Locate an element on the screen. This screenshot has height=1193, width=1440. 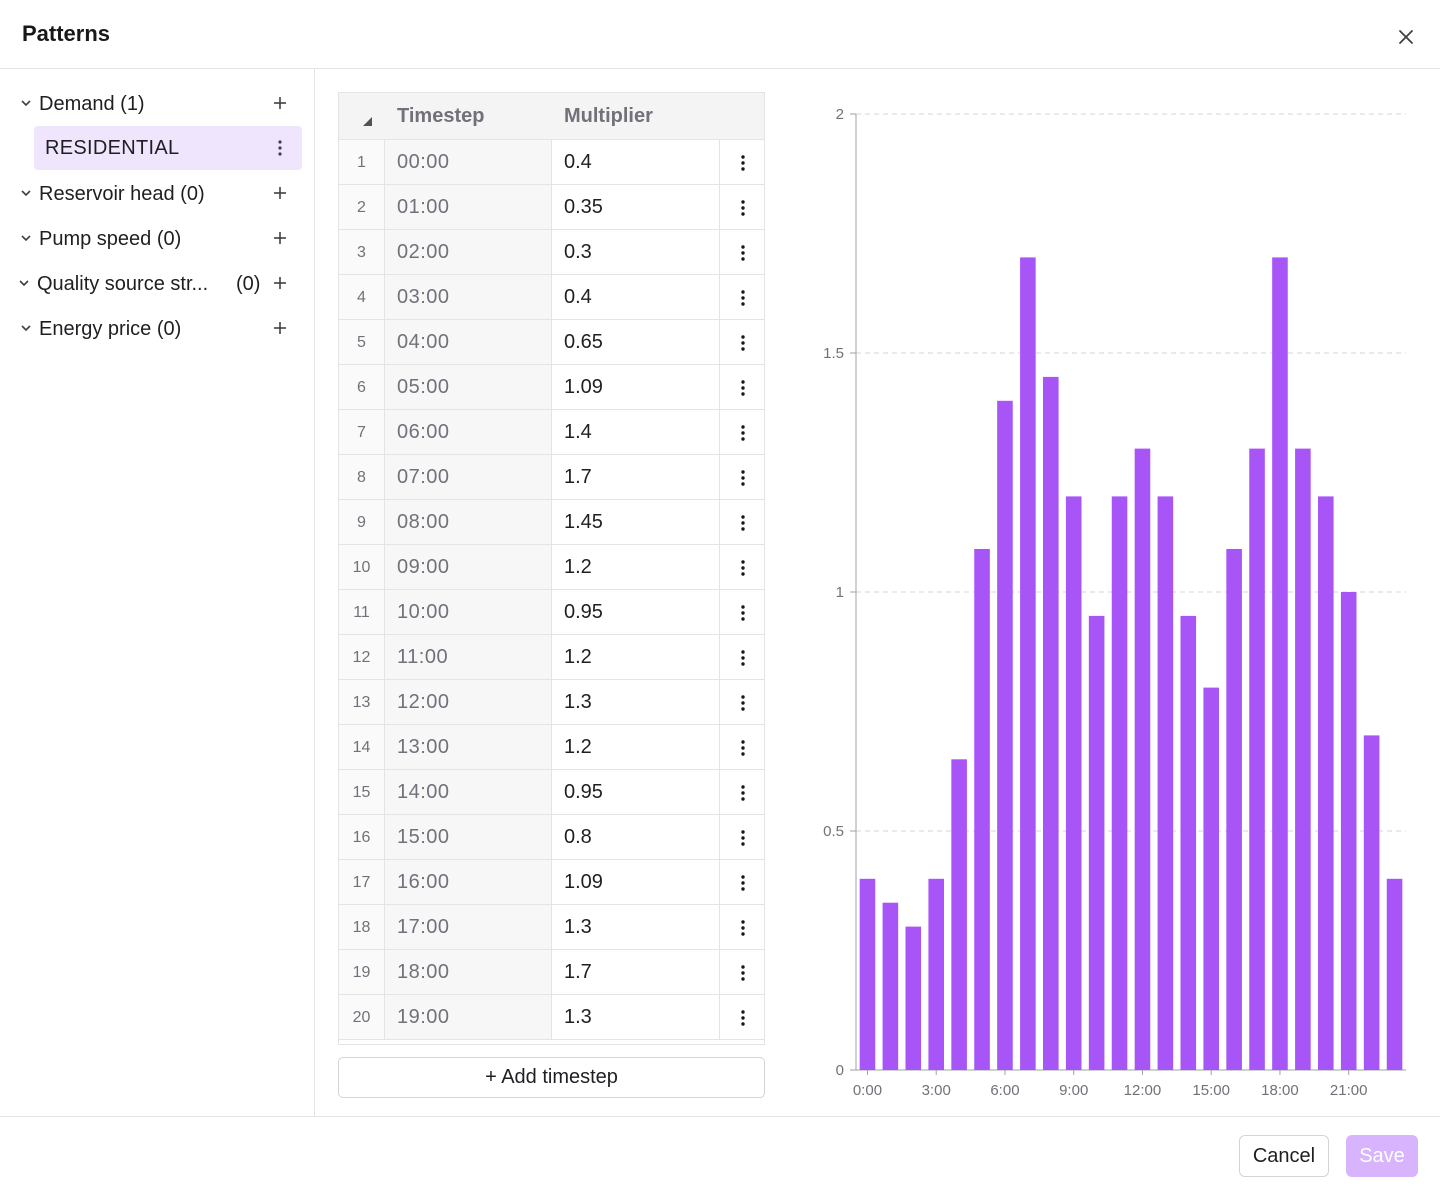
pattern-item-residential: RESIDENTIAL is located at coordinates (168, 148).